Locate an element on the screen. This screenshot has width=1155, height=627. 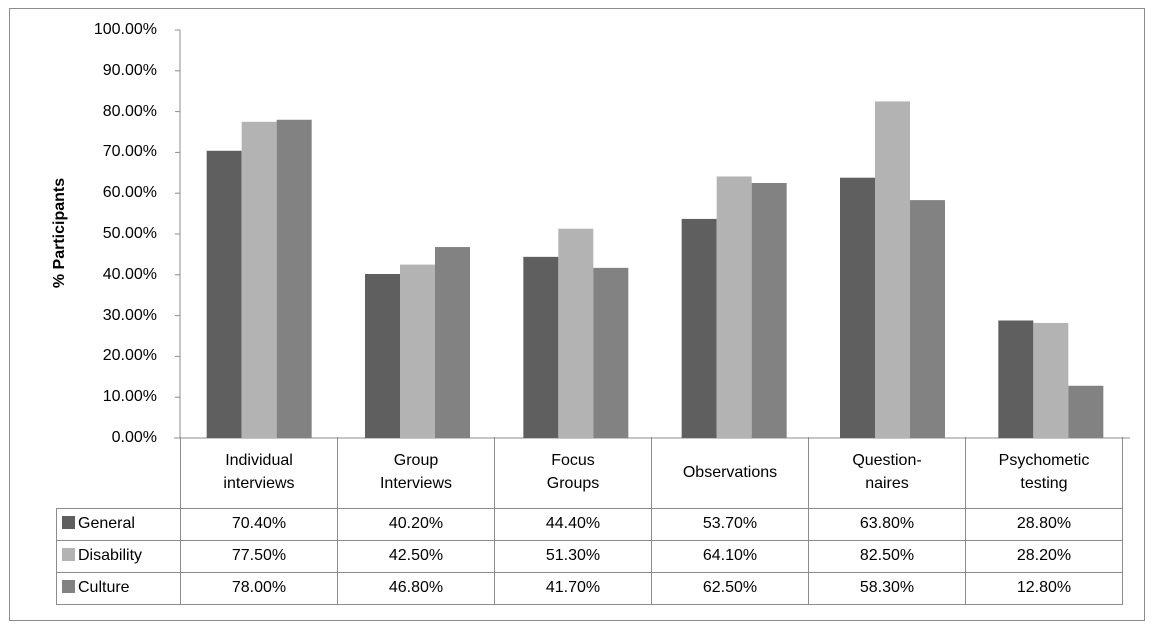
category-label-line: naires is located at coordinates (887, 484).